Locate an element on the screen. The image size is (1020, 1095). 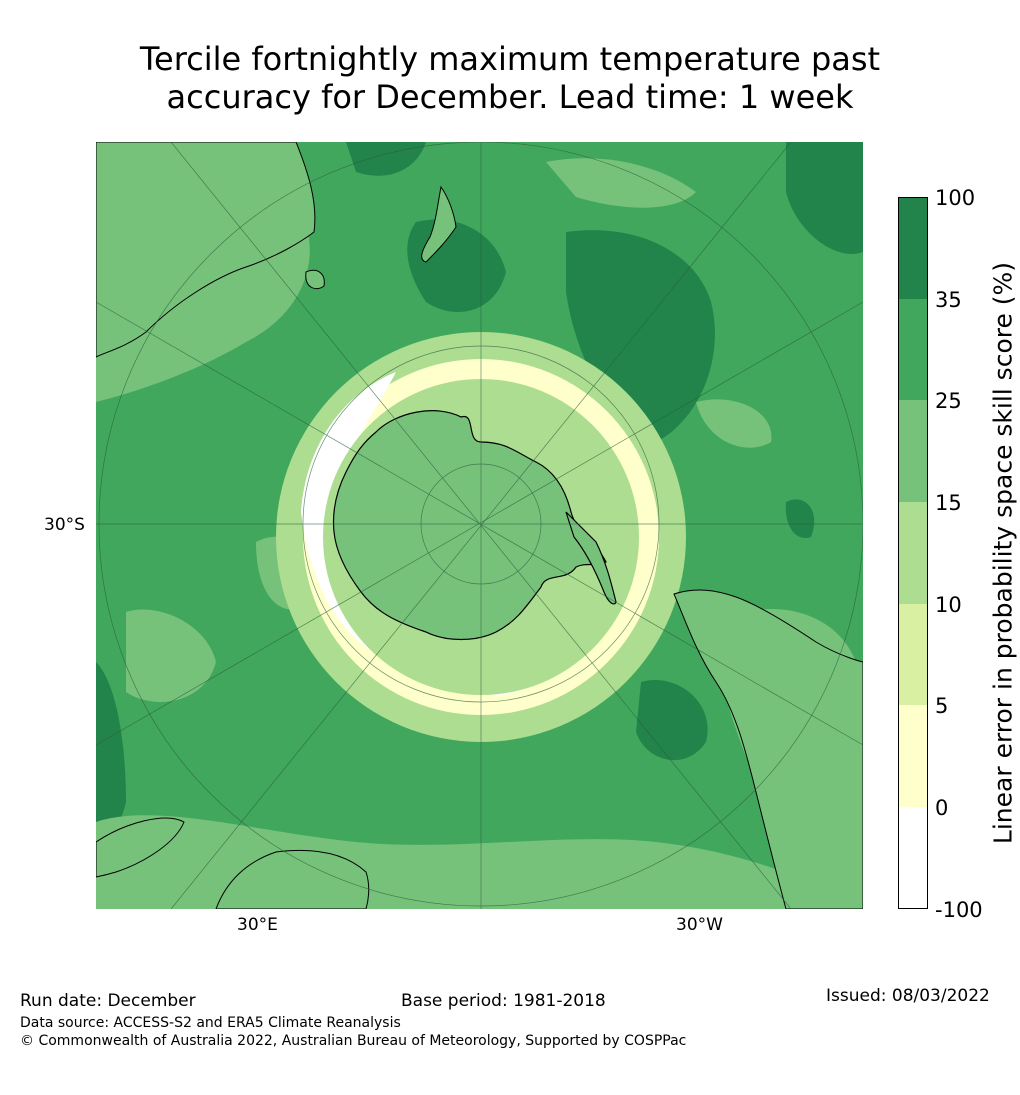
colorbar-tick: 35 is located at coordinates (948, 300).